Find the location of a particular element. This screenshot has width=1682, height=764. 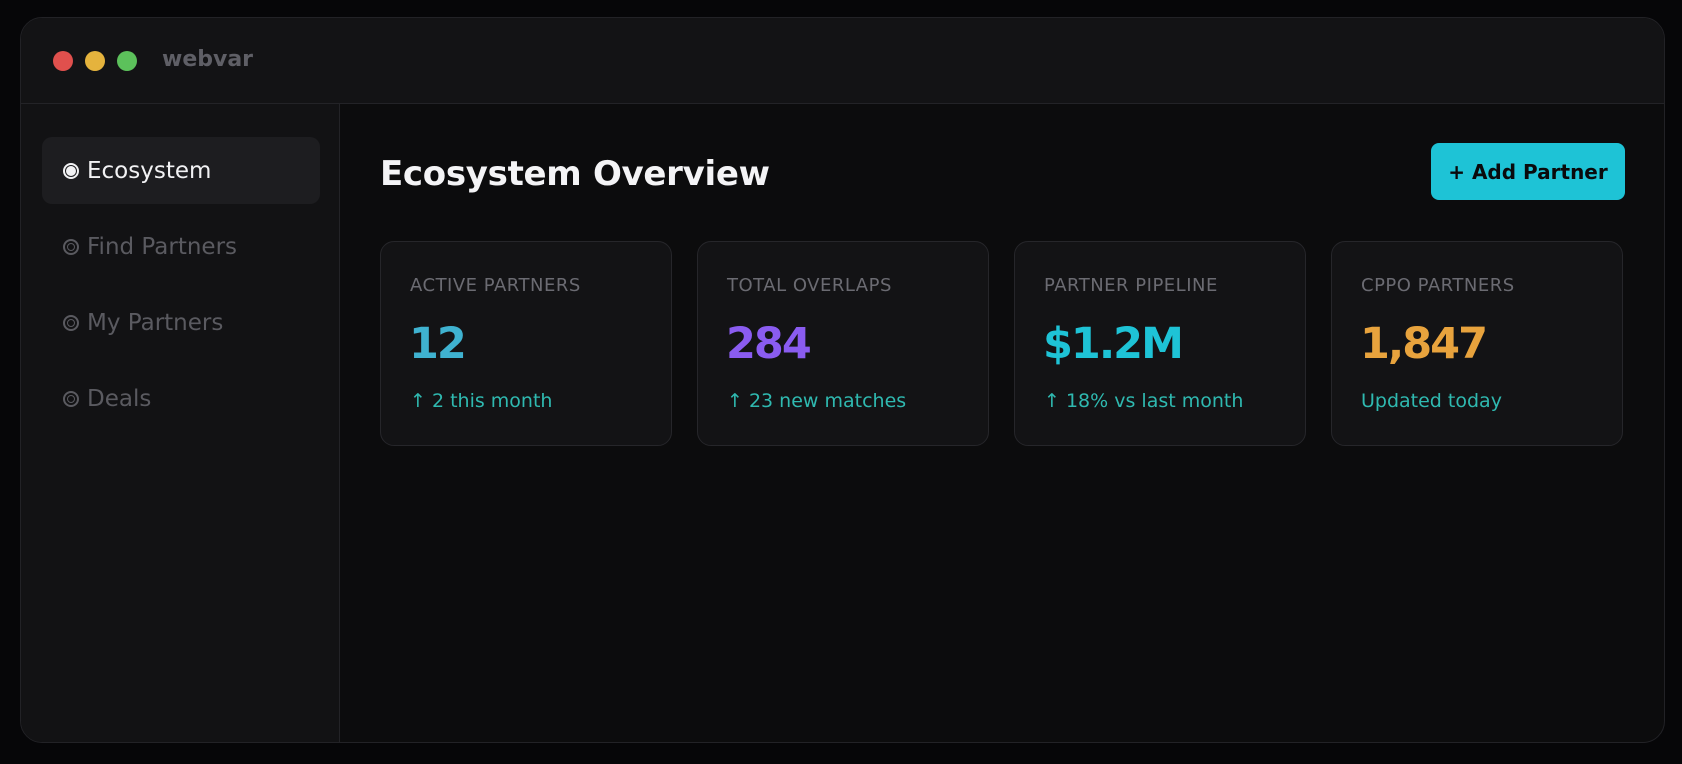

sidebar-item-label: My Partners is located at coordinates (155, 322).